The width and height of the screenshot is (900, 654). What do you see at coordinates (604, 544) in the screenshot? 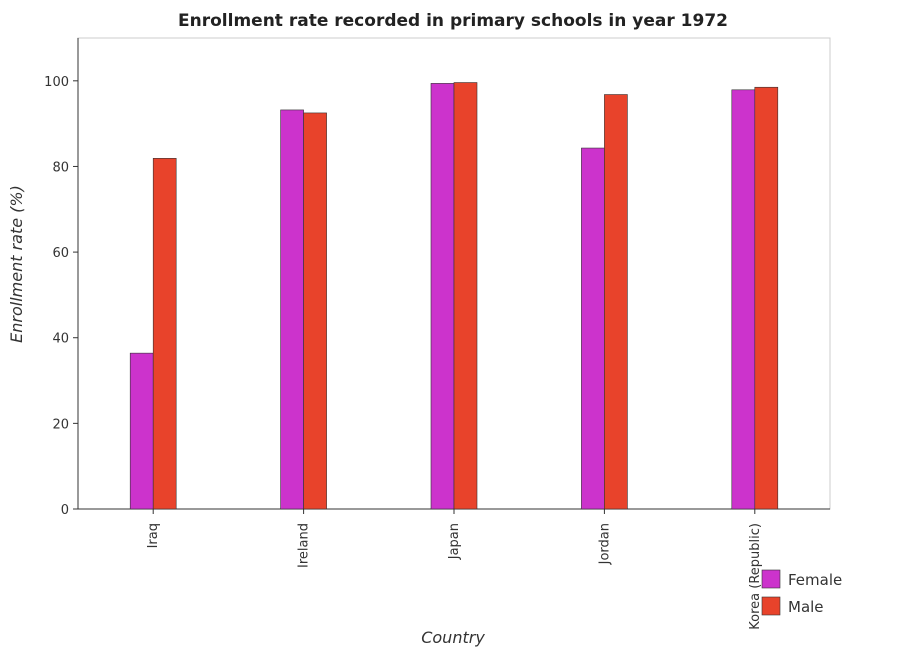
I see `x-tick-label: Jordan` at bounding box center [604, 544].